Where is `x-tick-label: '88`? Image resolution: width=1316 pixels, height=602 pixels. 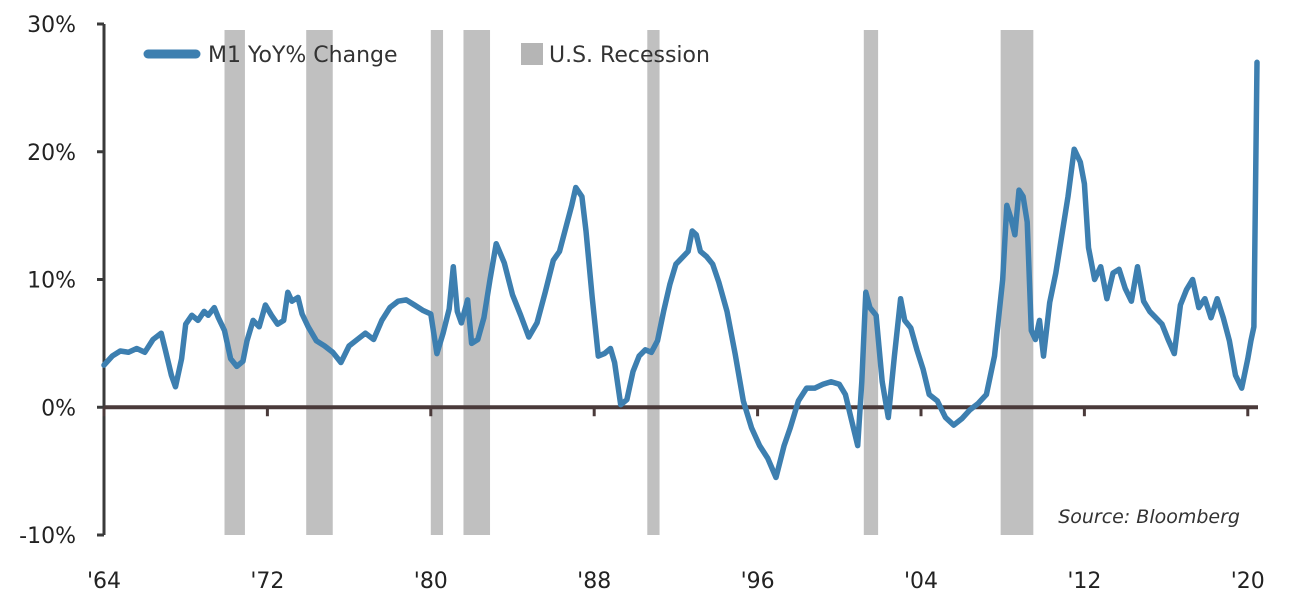
x-tick-label: '88 is located at coordinates (594, 581).